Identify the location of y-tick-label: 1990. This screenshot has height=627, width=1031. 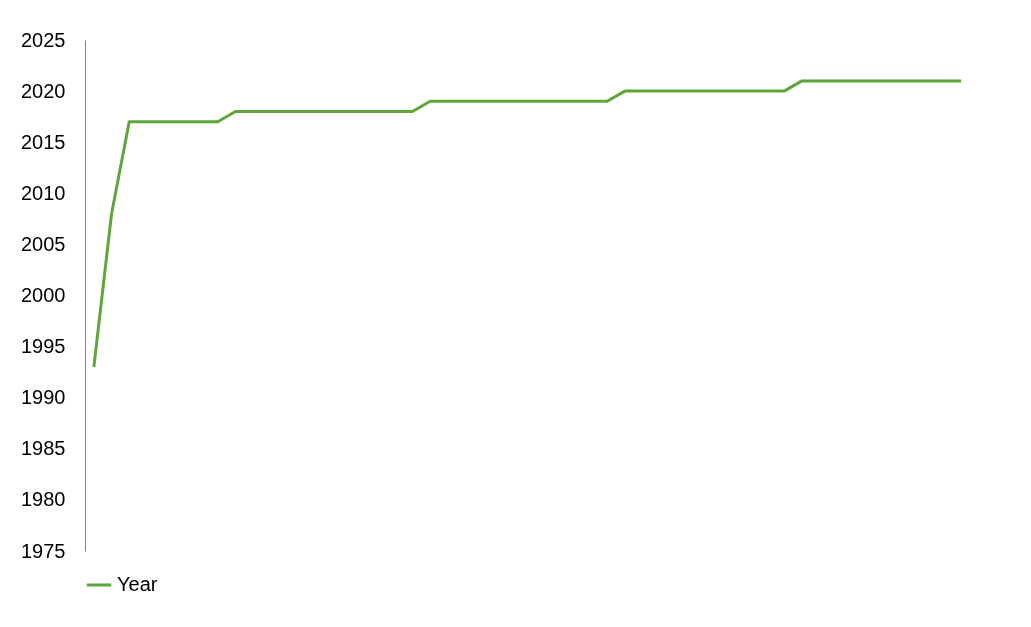
(43, 397).